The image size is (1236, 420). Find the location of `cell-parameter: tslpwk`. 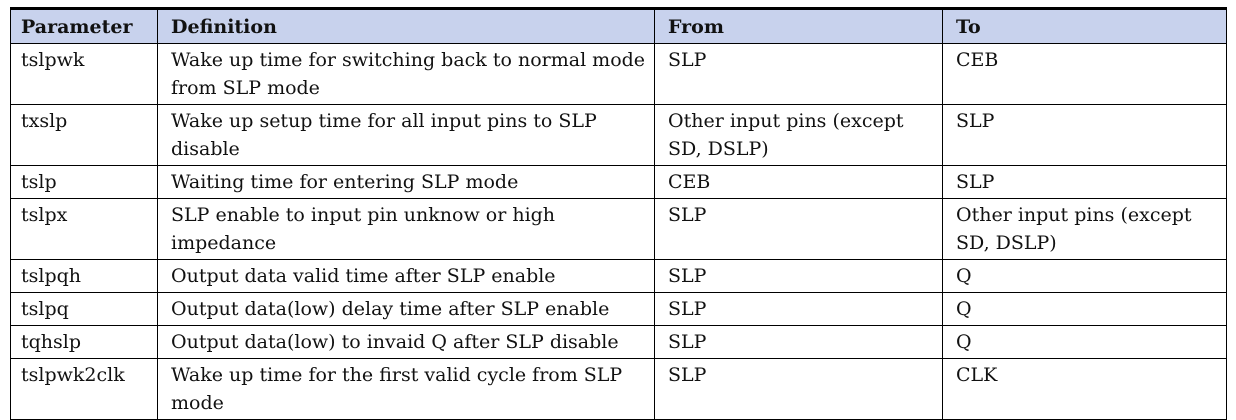

cell-parameter: tslpwk is located at coordinates (84, 74).